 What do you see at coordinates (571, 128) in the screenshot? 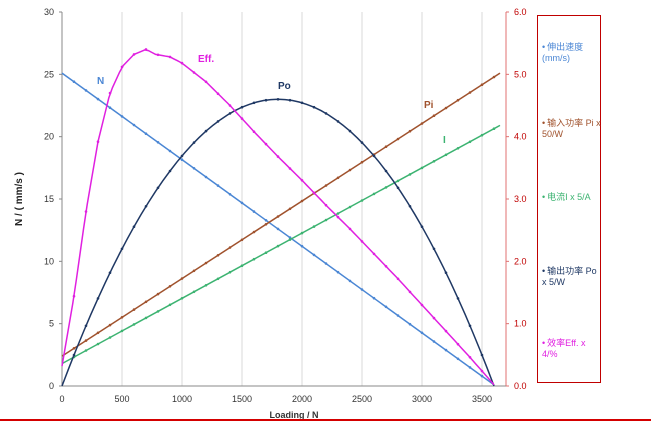
I see `legend-item-input-power: • 输入功率 Pi x 50/W` at bounding box center [571, 128].